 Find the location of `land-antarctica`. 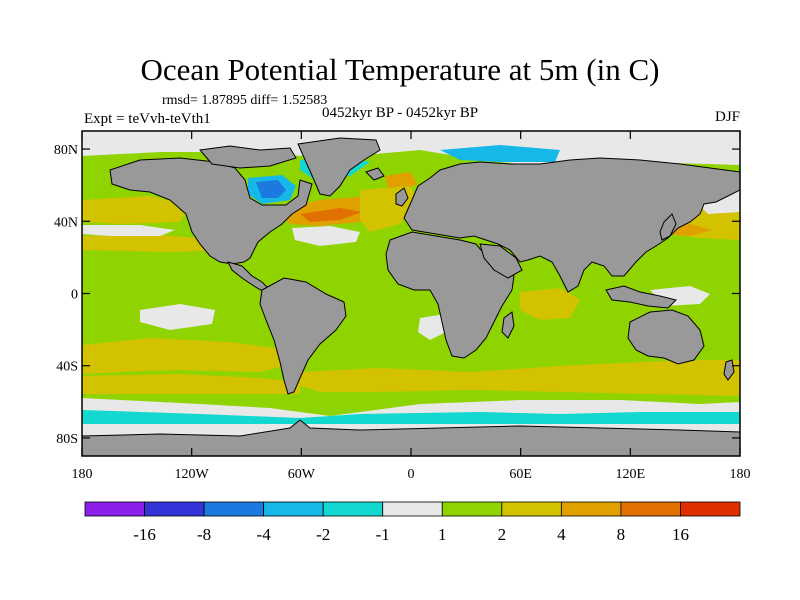

land-antarctica is located at coordinates (411, 437).